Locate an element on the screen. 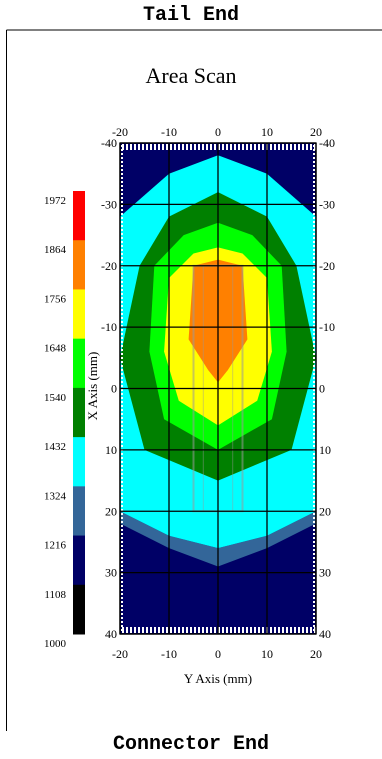  y-tick-label-left: -30 is located at coordinates (109, 204).